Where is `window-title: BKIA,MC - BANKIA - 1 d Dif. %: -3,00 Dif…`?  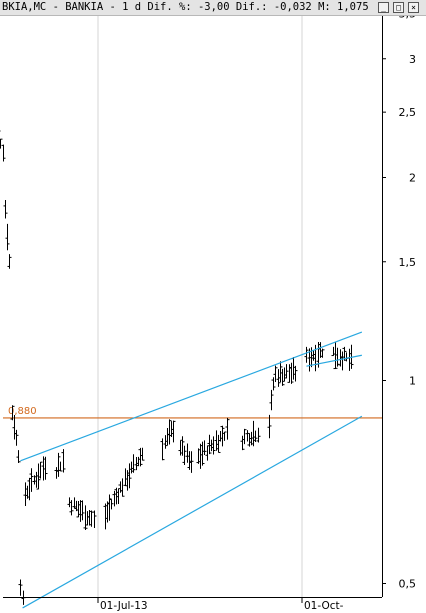
window-title: BKIA,MC - BANKIA - 1 d Dif. %: -3,00 Dif… is located at coordinates (187, 7).